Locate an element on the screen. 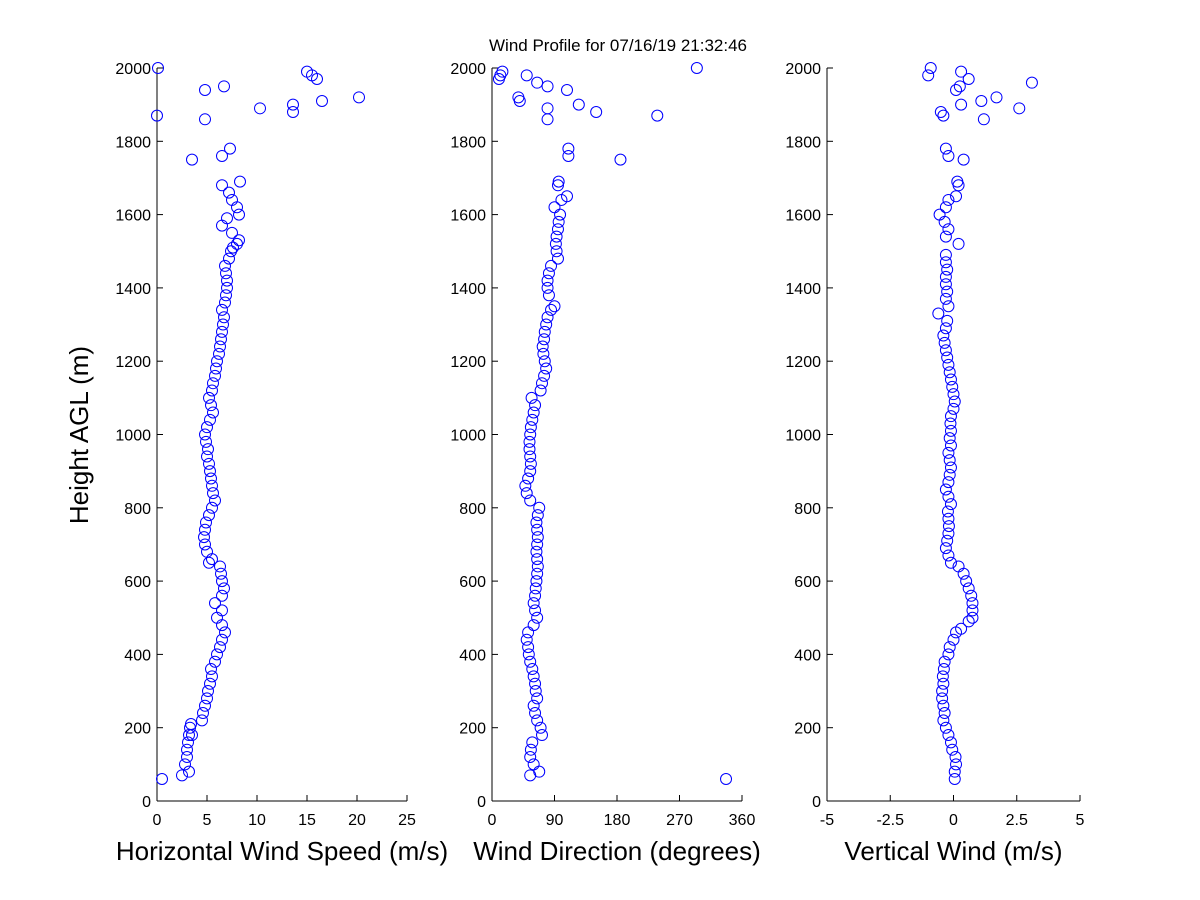 The width and height of the screenshot is (1200, 900). horizontal-wind-speed-x-axis-label: Horizontal Wind Speed (m/s) is located at coordinates (282, 851).